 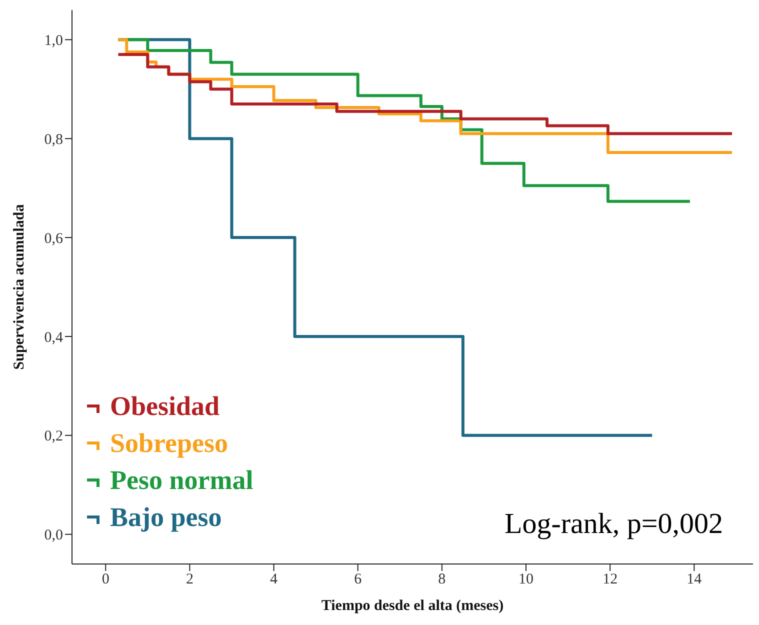 What do you see at coordinates (190, 580) in the screenshot?
I see `x-tick-label: 2` at bounding box center [190, 580].